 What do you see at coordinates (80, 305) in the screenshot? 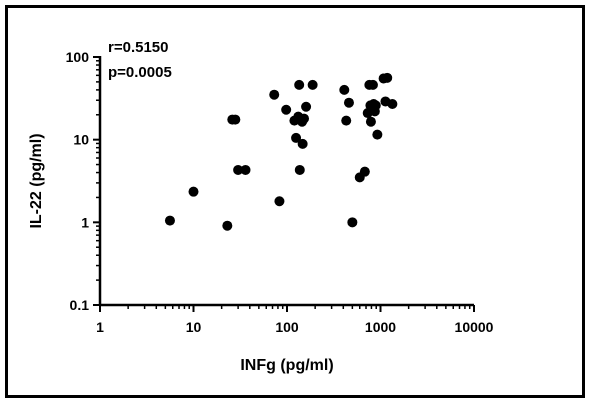
I see `y-tick-label: 0.1` at bounding box center [80, 305].